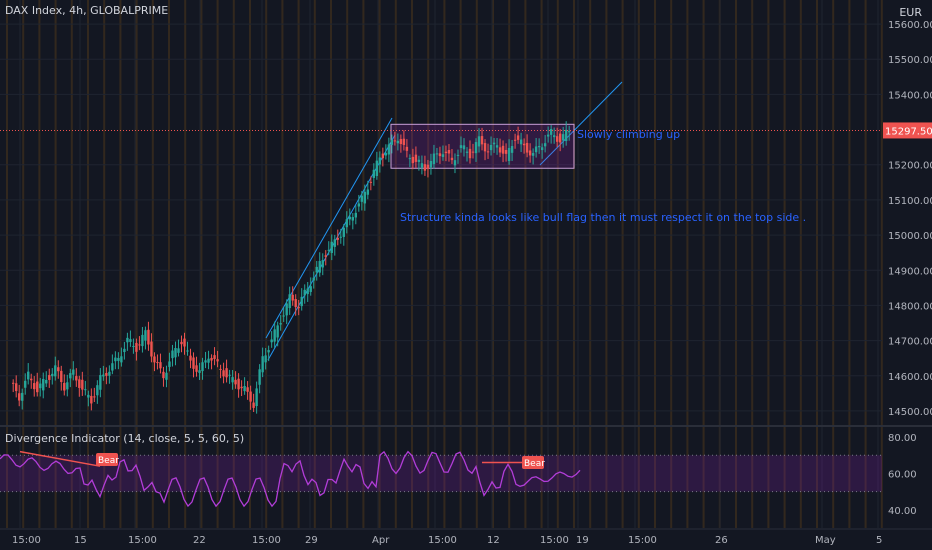  I want to click on bear-label: Bear, so click(108, 461).